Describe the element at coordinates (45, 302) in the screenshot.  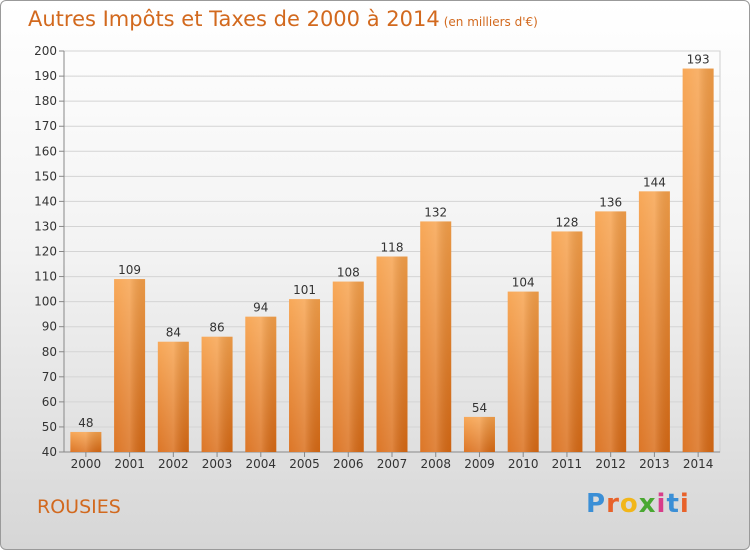
I see `y-tick-label: 100` at that location.